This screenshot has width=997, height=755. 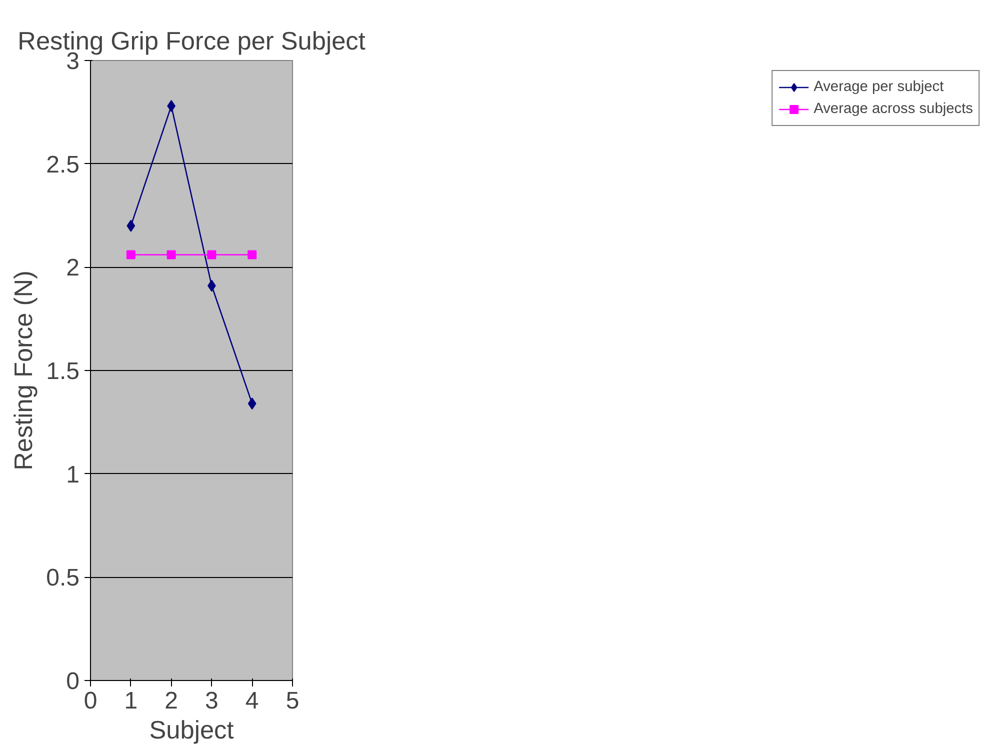 What do you see at coordinates (191, 730) in the screenshot?
I see `x-axis-title: Subject` at bounding box center [191, 730].